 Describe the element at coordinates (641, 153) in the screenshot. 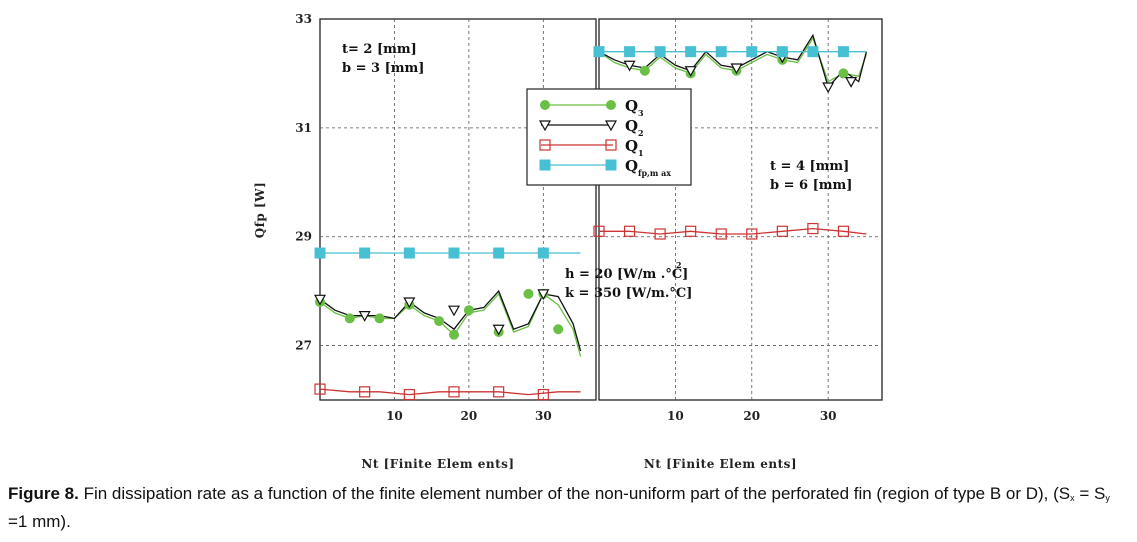

I see `legend-label-sub: 1` at that location.